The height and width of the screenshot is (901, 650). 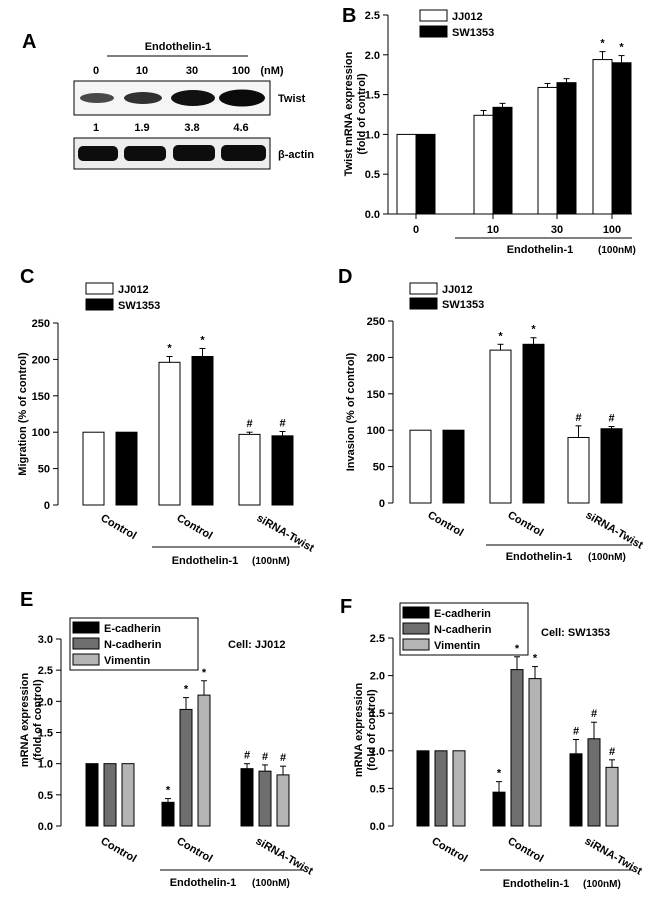 What do you see at coordinates (45, 765) in the screenshot?
I see `e-y-tick-label: 1.0` at bounding box center [45, 765].